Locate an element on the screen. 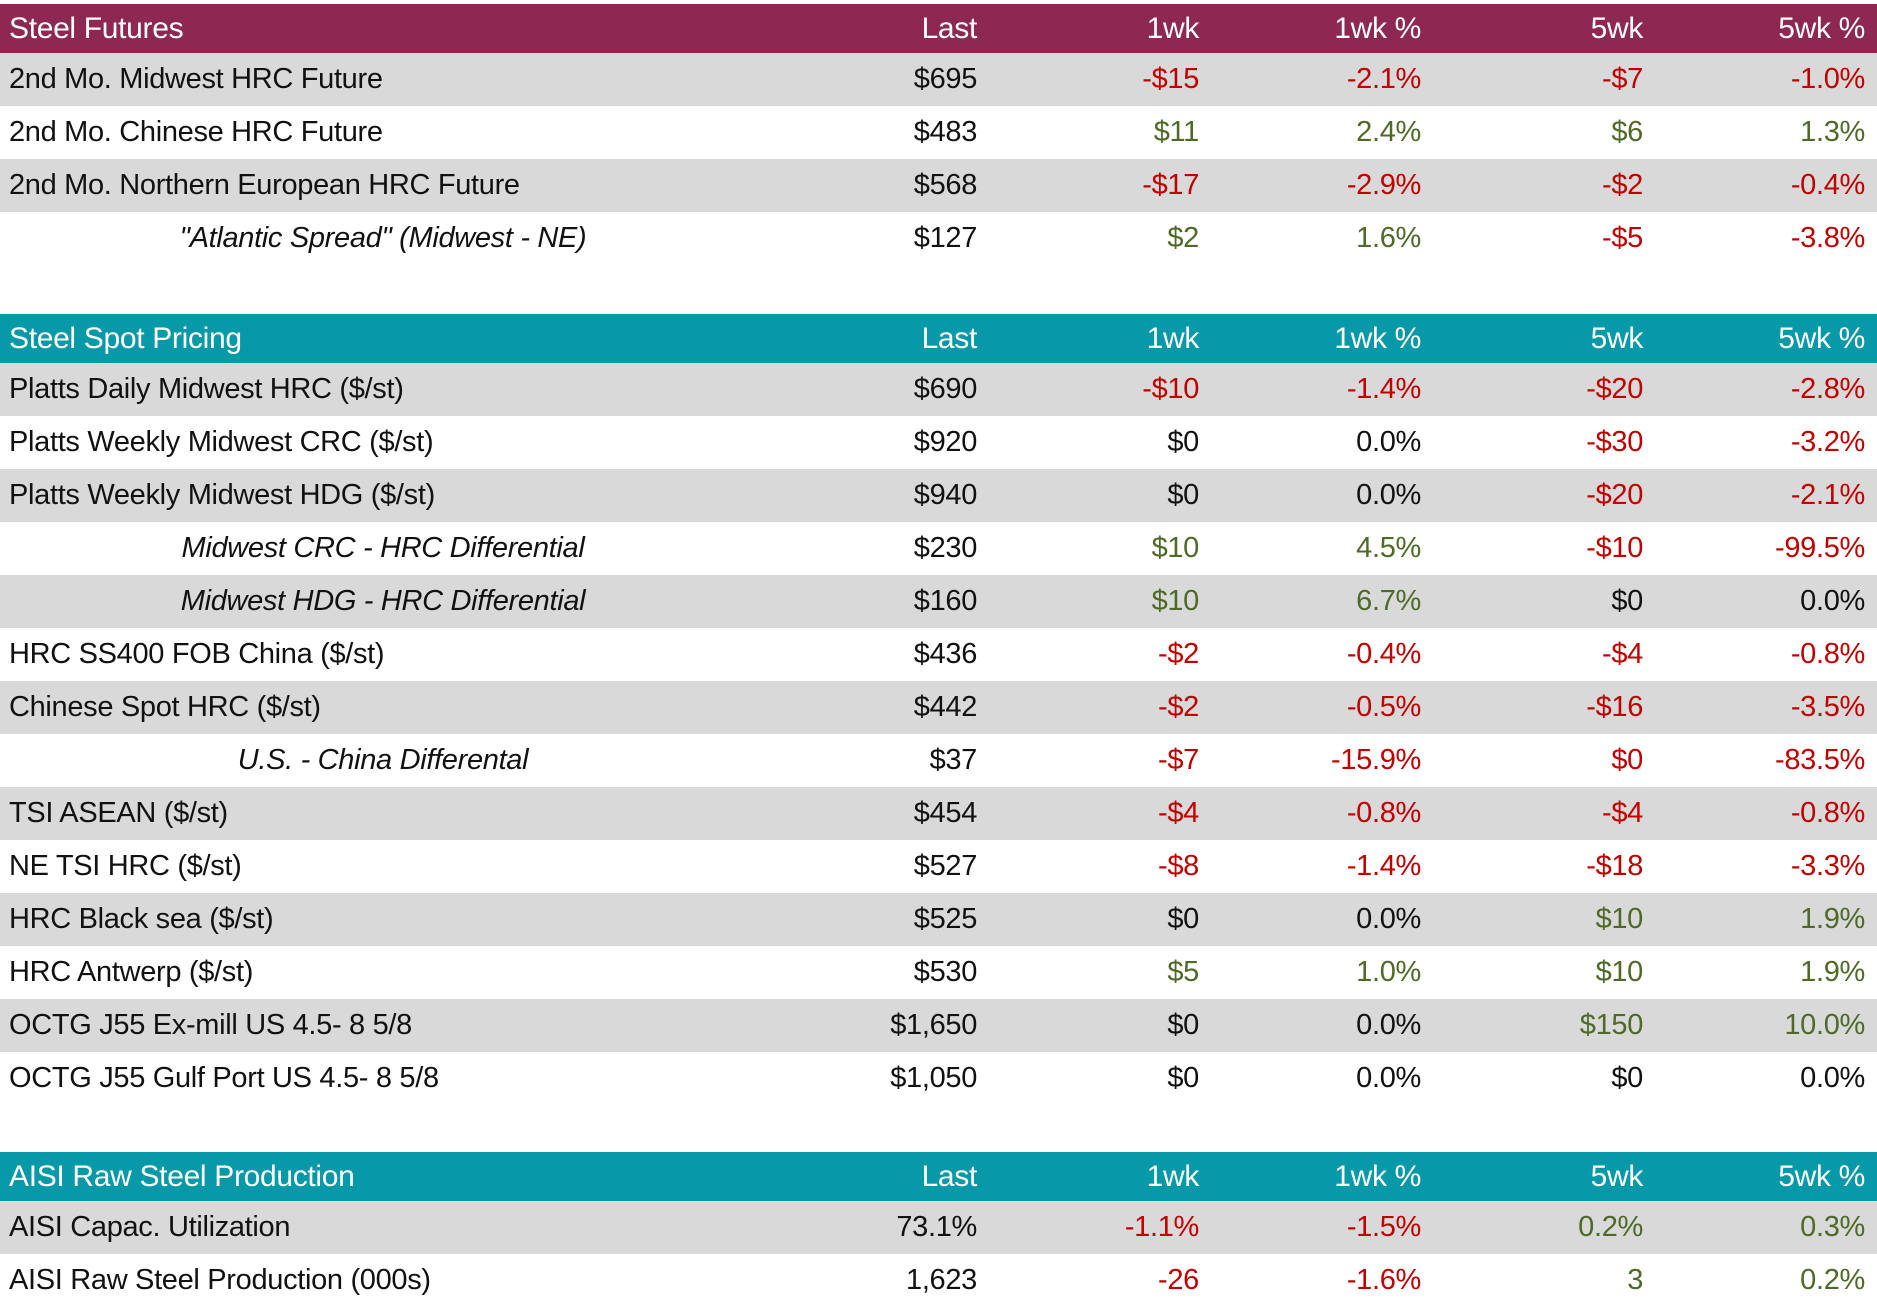 The image size is (1877, 1301). cell-5wk: 3 is located at coordinates (1635, 1280).